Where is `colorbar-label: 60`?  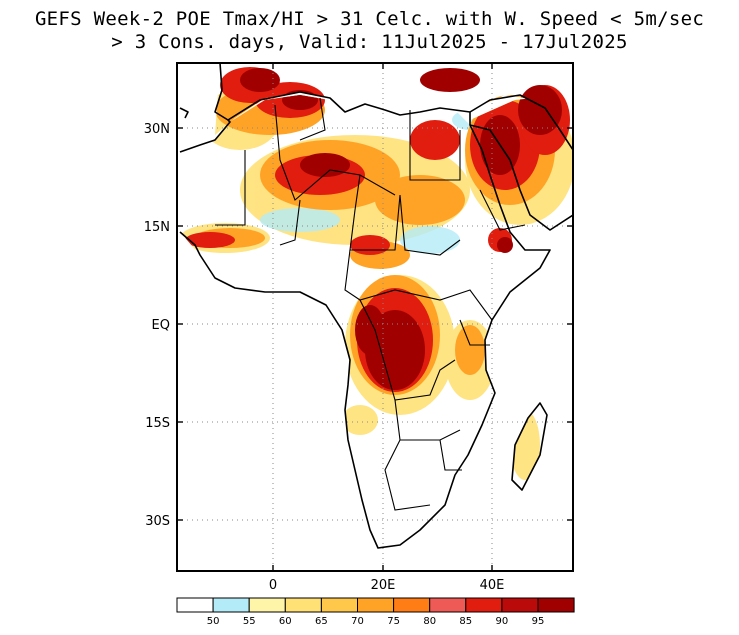
colorbar-label: 60 is located at coordinates (285, 621).